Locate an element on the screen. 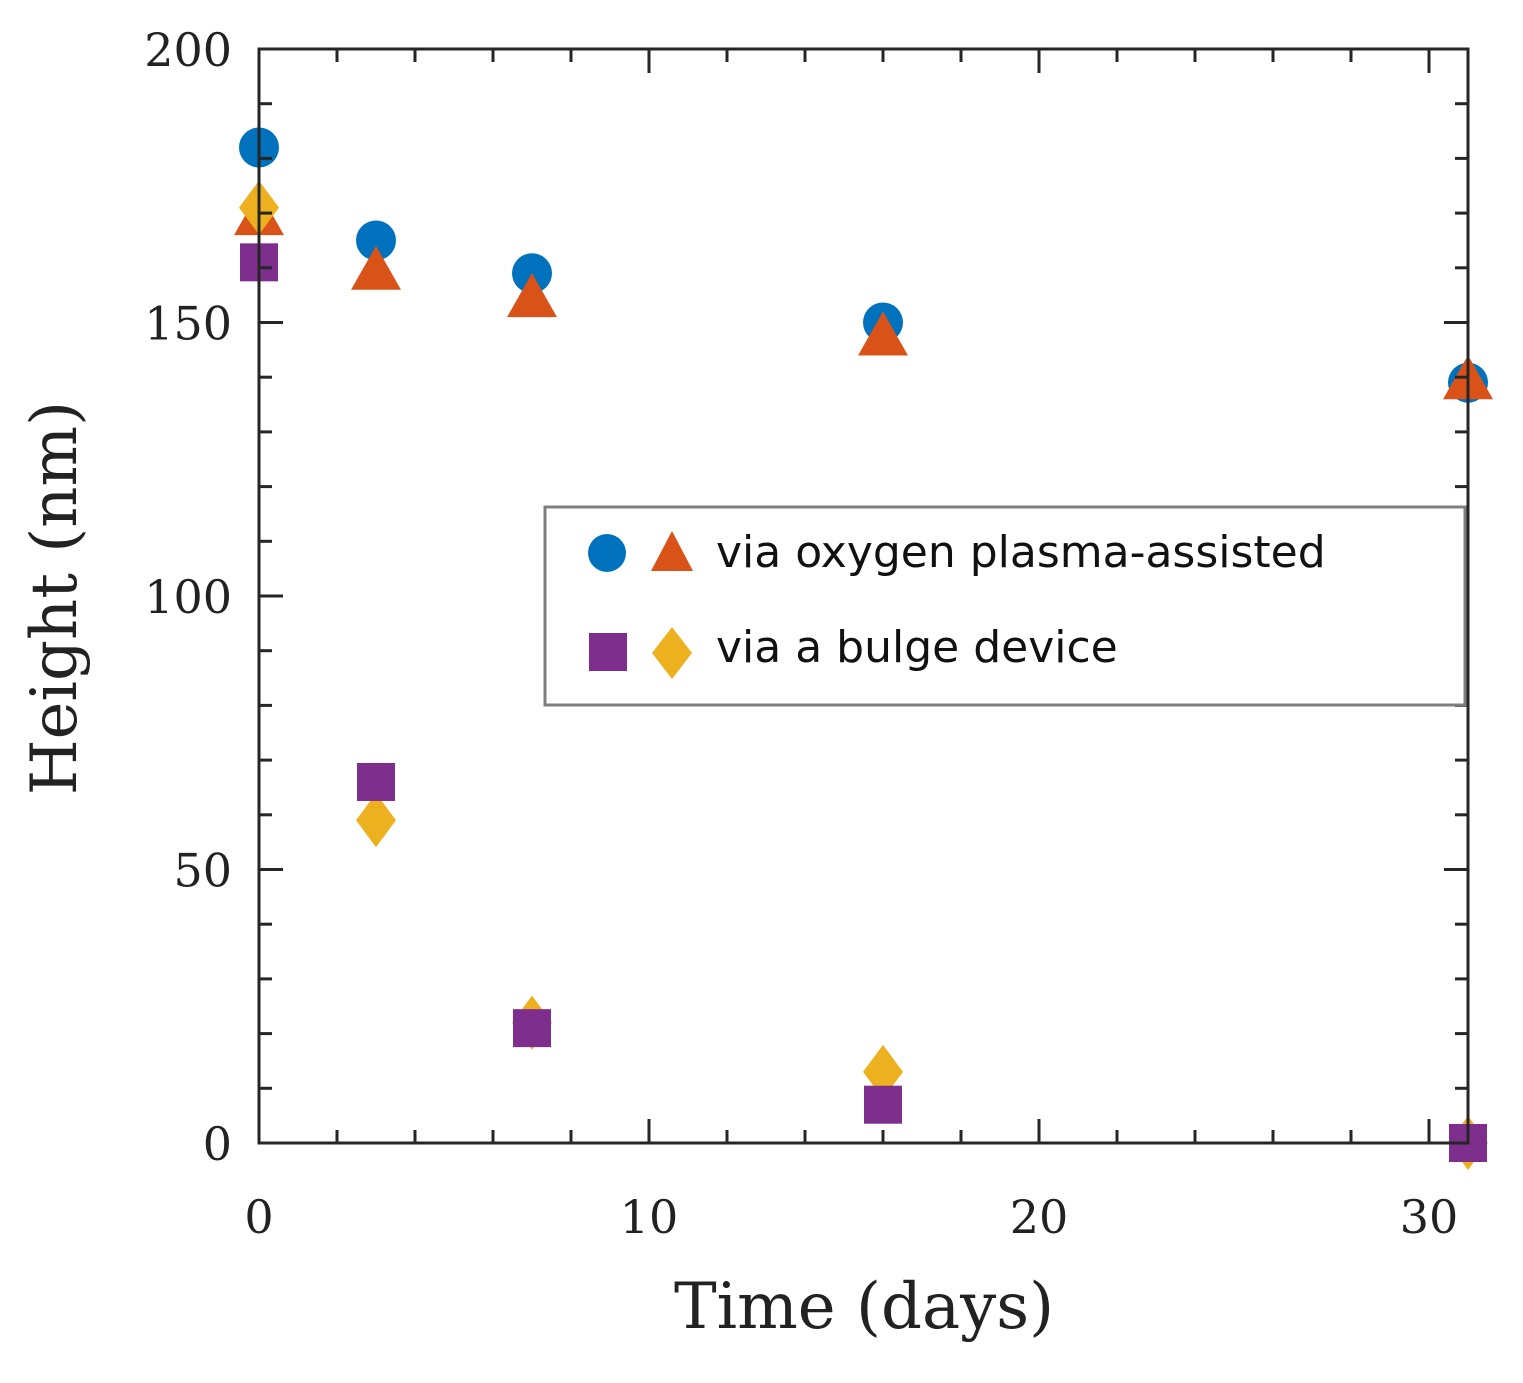 The width and height of the screenshot is (1523, 1383). y-tick-label: 50 is located at coordinates (202, 871).